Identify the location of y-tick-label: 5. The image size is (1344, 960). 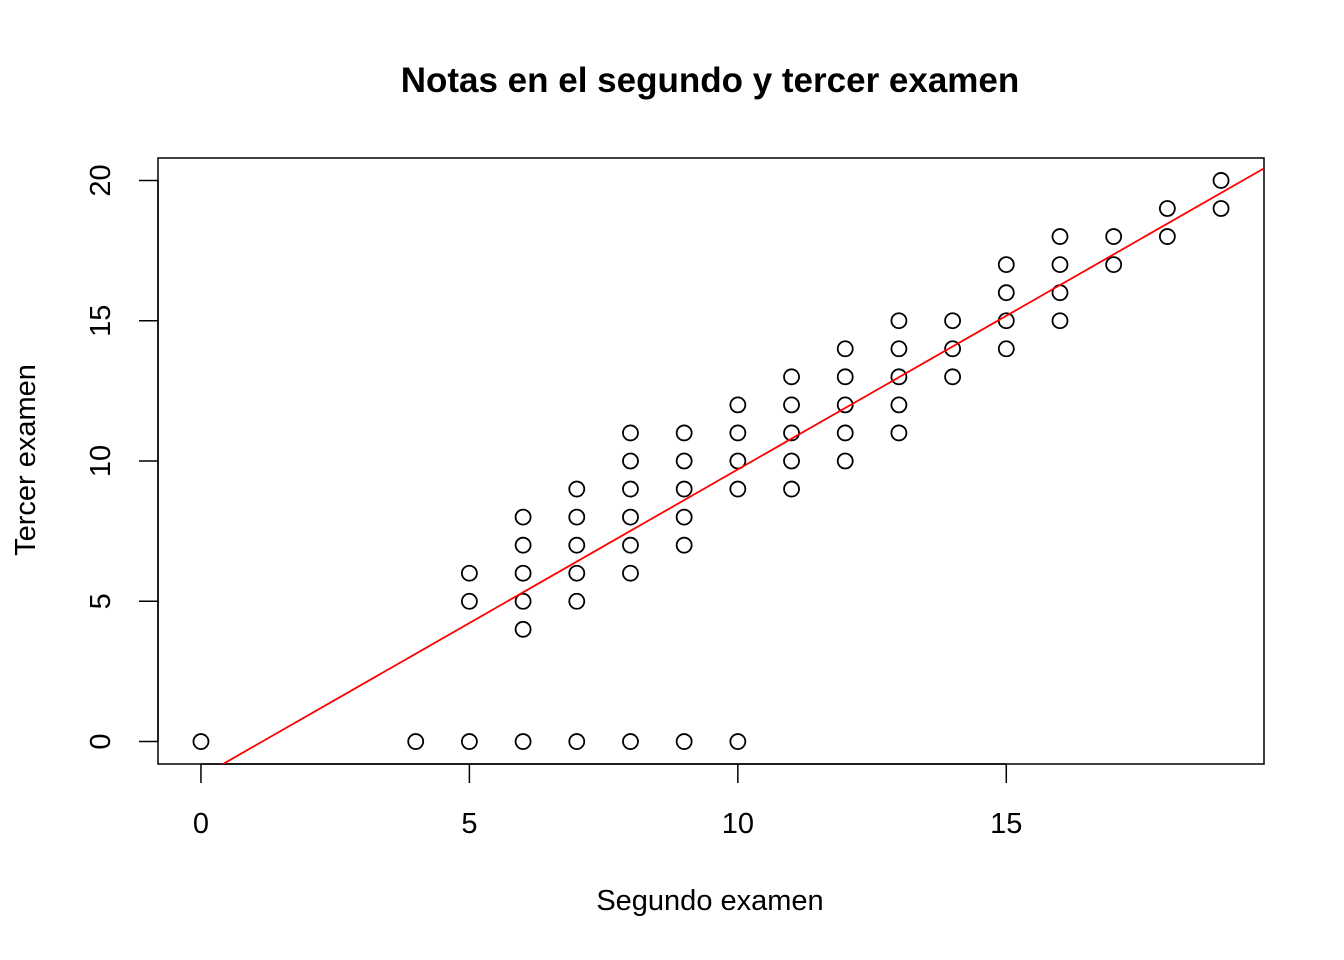
(101, 601).